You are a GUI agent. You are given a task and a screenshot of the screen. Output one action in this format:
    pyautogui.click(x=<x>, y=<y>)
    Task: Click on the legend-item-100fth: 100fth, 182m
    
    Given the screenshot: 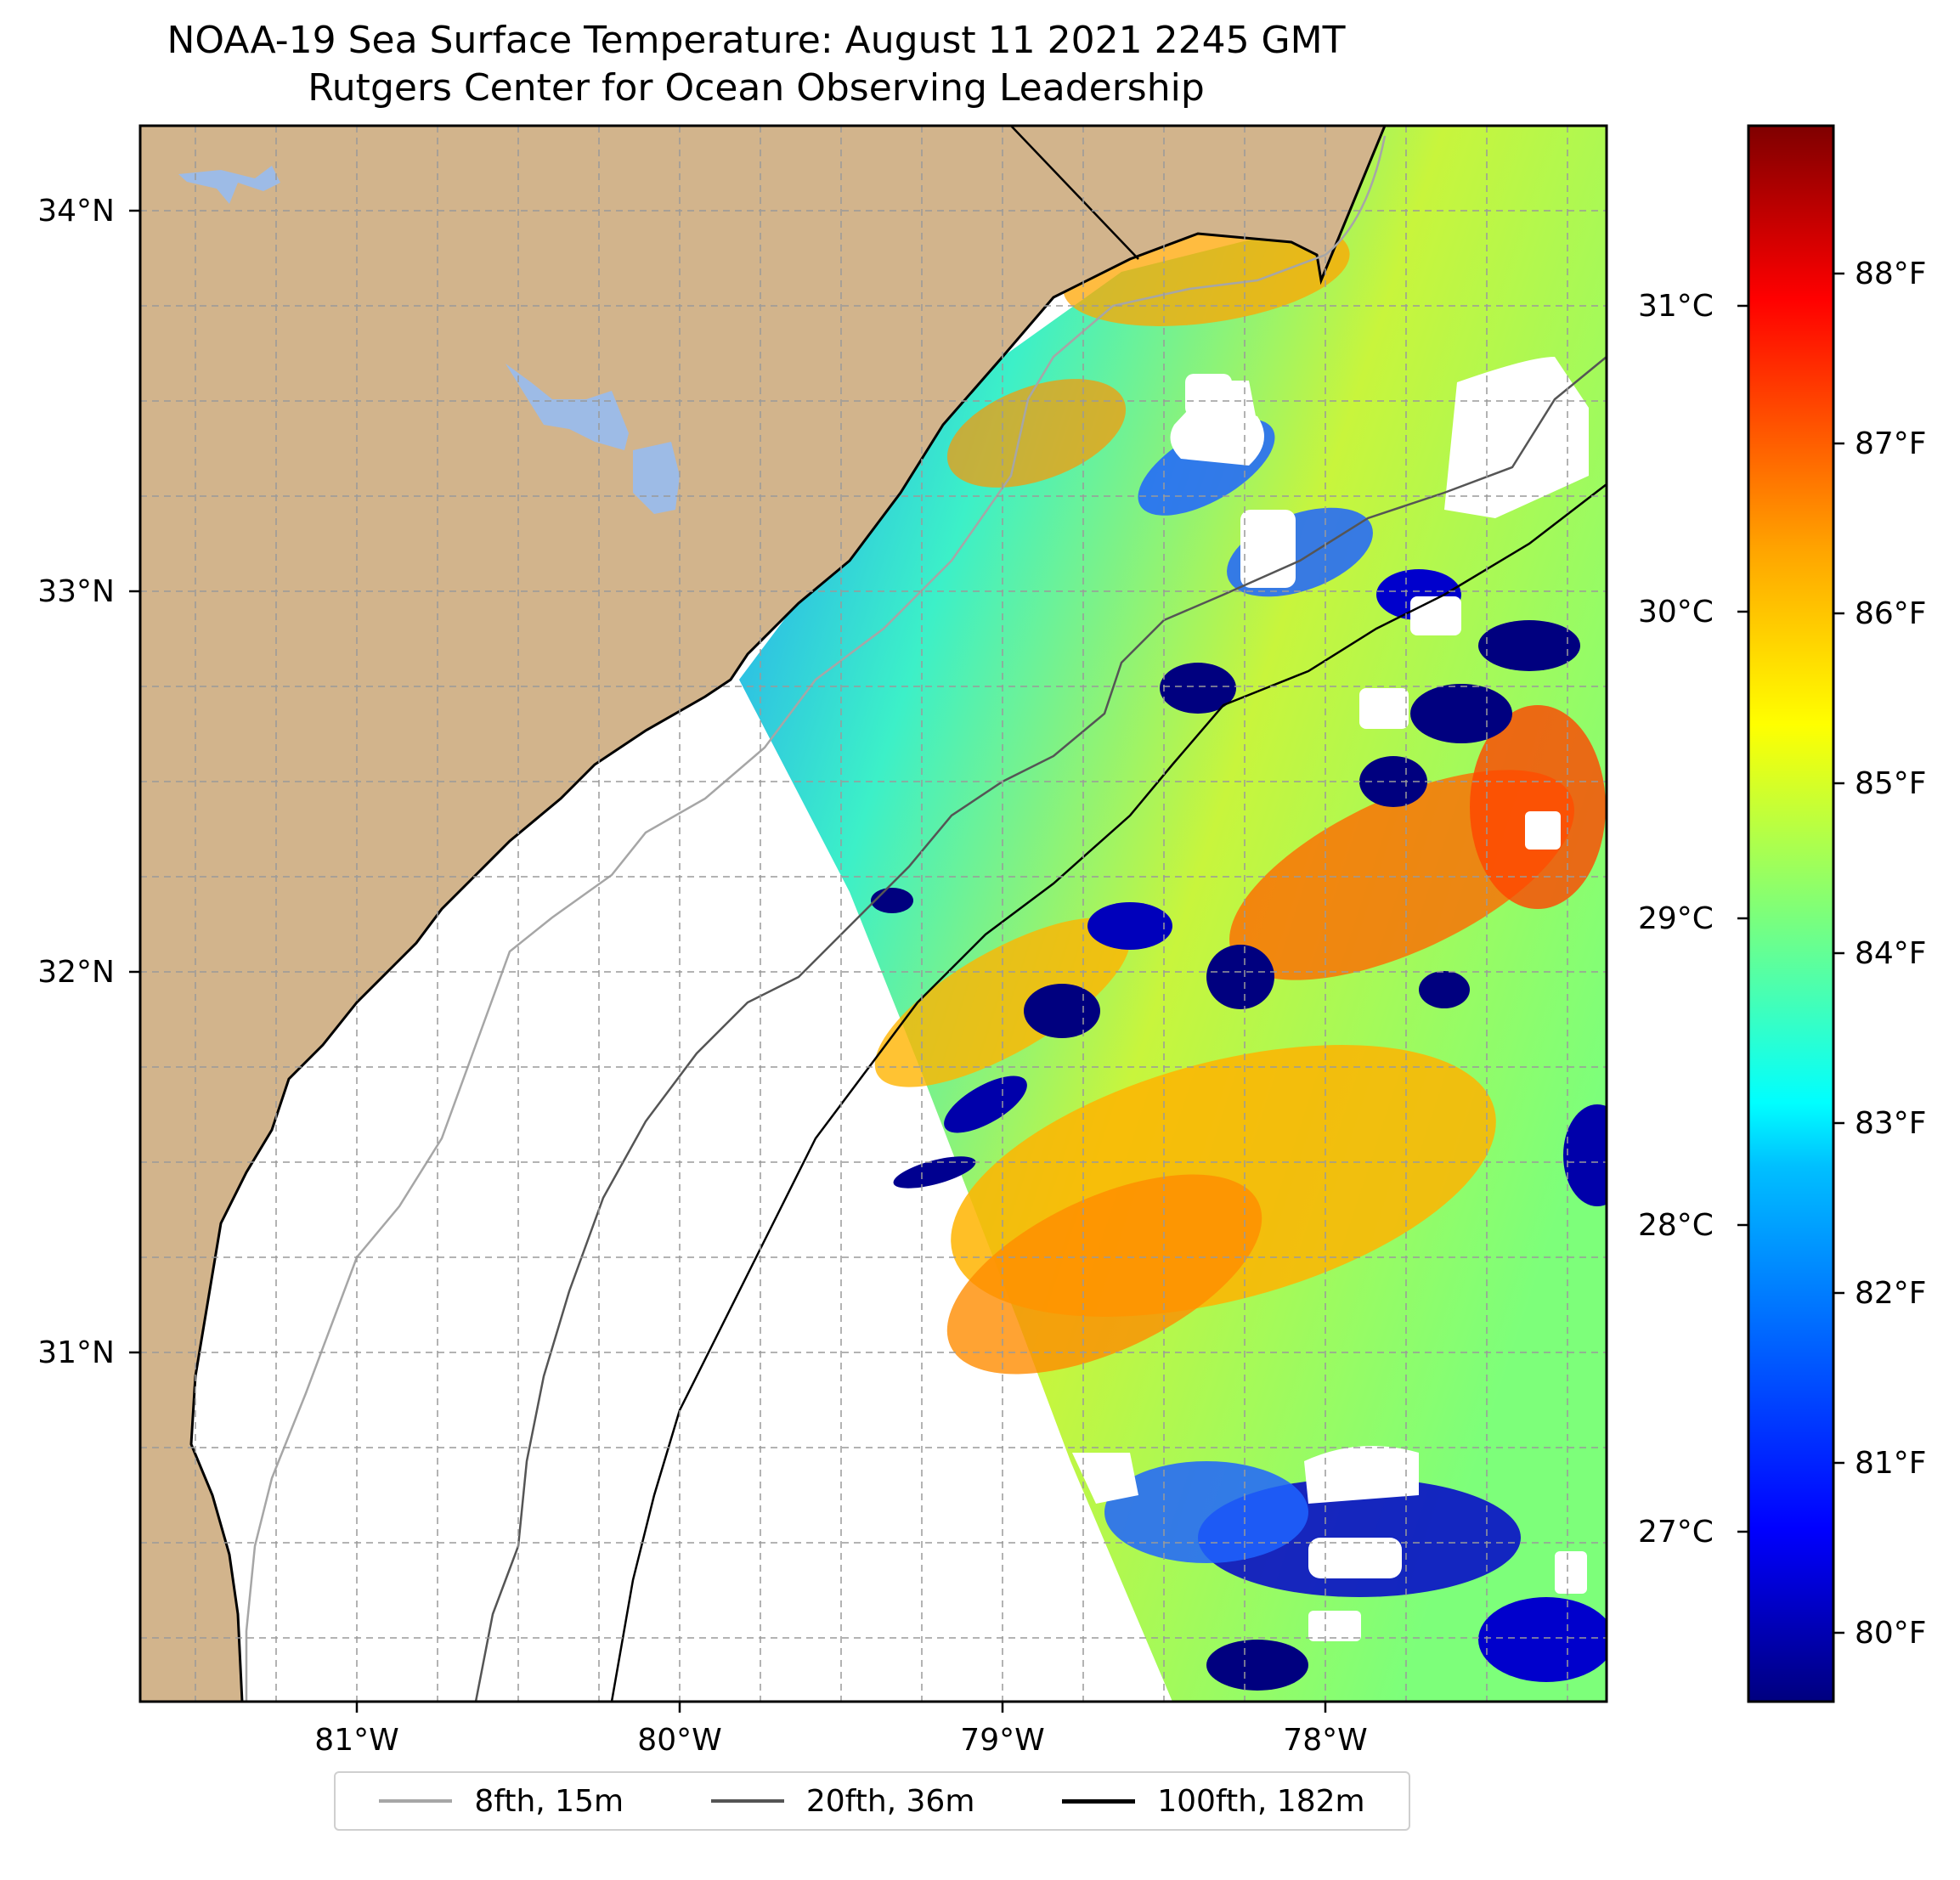 What is the action you would take?
    pyautogui.click(x=1213, y=1801)
    